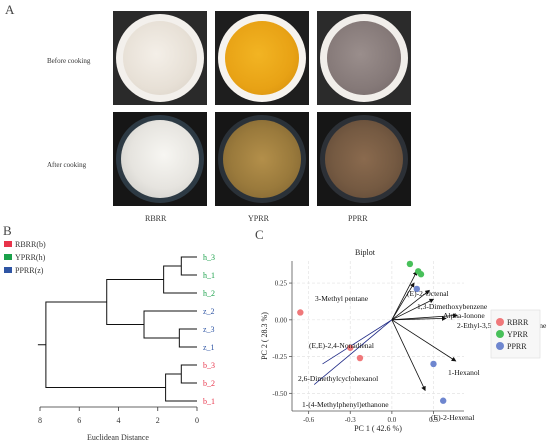 This screenshot has width=550, height=443. Describe the element at coordinates (160, 159) in the screenshot. I see `photo-rbrr-after` at that location.